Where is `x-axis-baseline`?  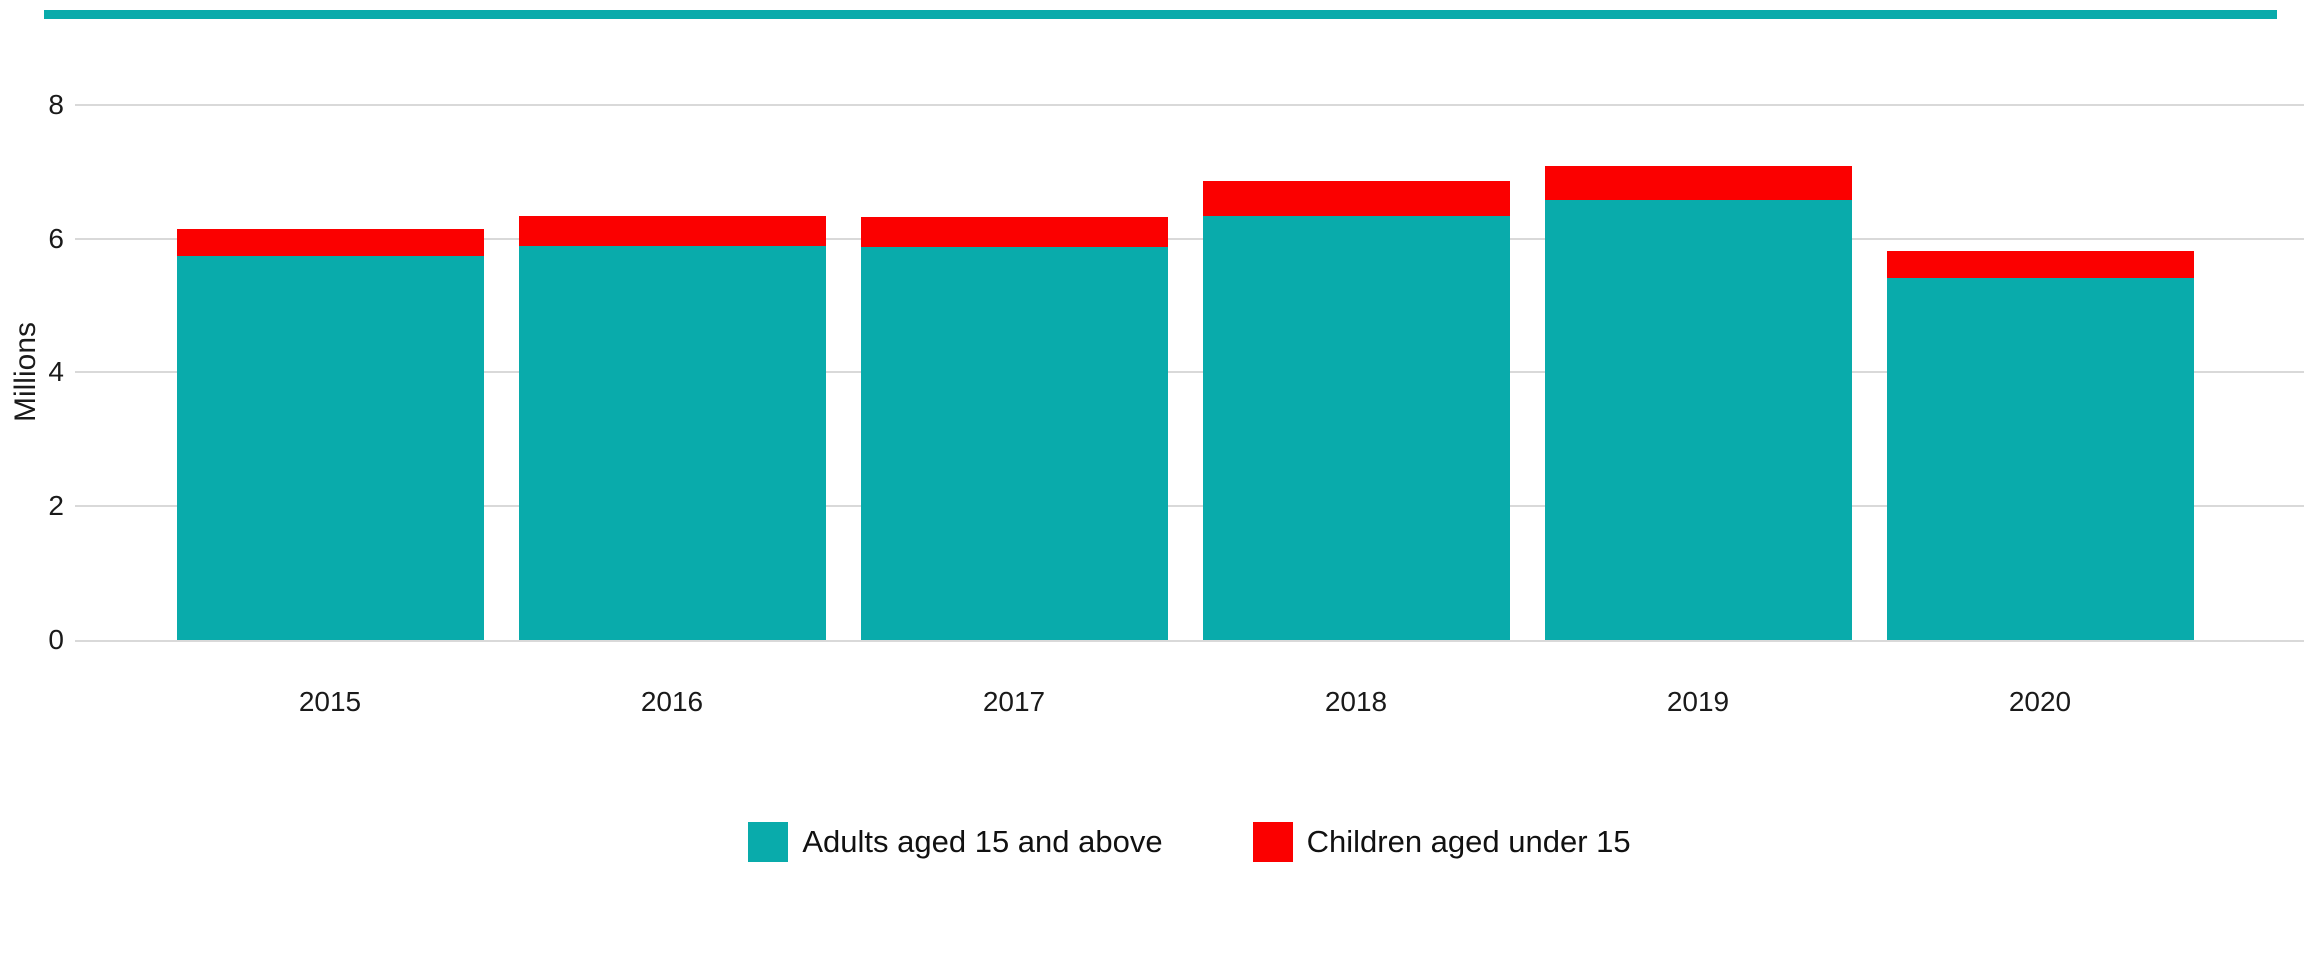
x-axis-baseline is located at coordinates (1189, 641).